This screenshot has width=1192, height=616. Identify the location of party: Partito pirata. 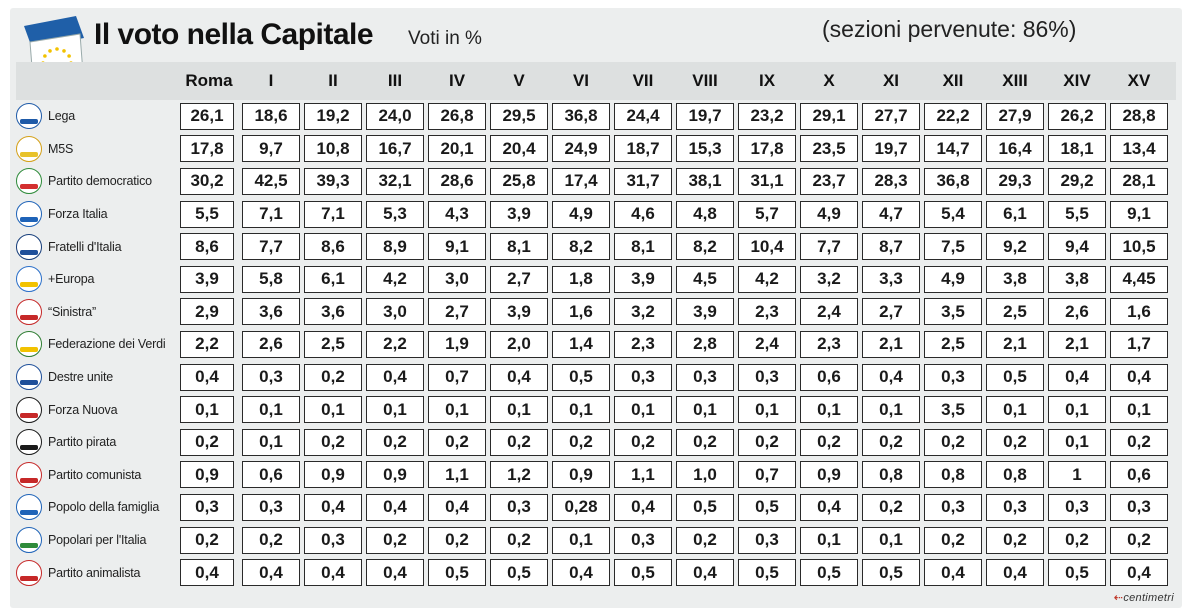
(97, 442).